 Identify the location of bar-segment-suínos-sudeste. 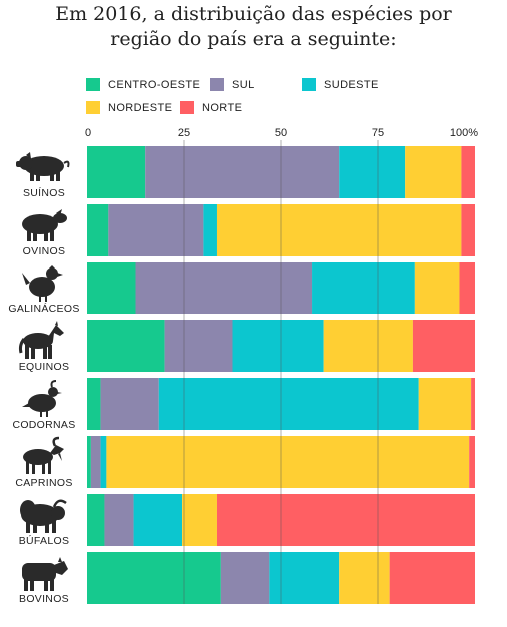
(372, 172).